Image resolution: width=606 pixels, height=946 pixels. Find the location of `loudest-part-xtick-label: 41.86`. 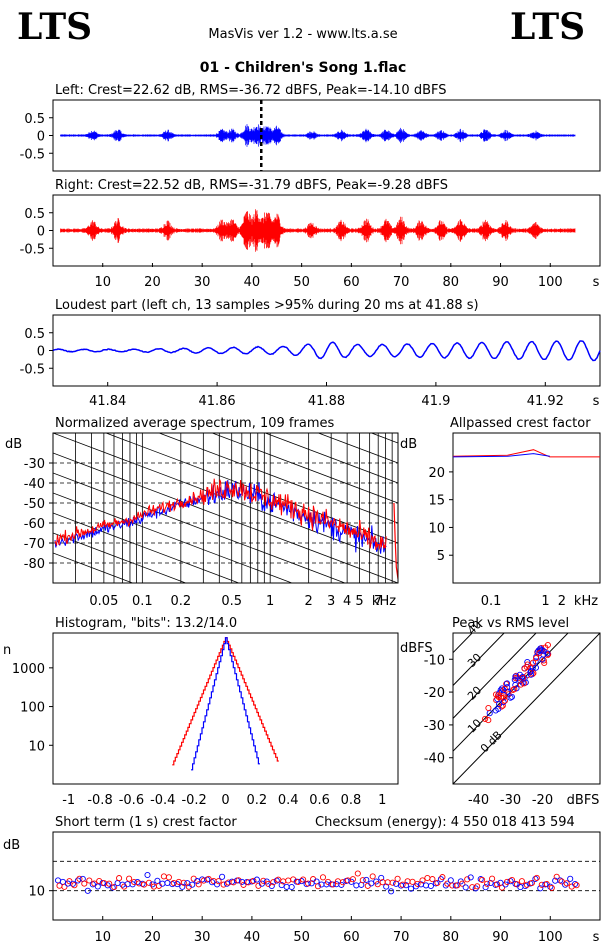

loudest-part-xtick-label: 41.86 is located at coordinates (216, 401).